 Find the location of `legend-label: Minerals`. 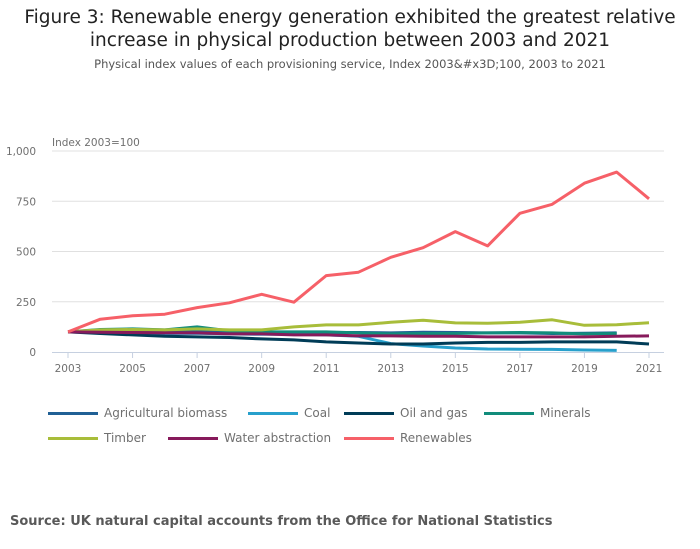

legend-label: Minerals is located at coordinates (565, 413).